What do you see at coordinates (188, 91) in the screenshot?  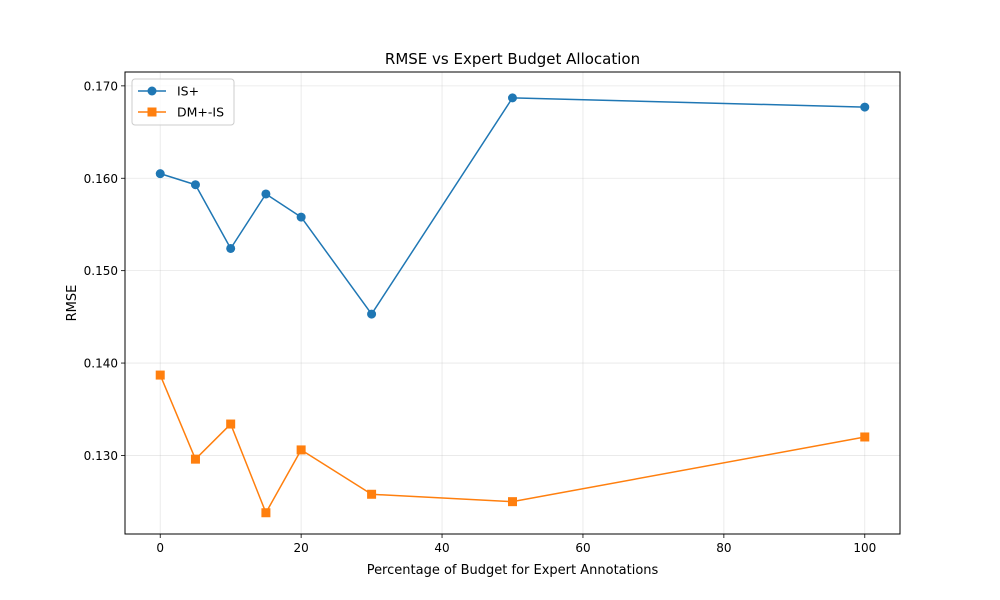 I see `legend-label-is-plus: IS+` at bounding box center [188, 91].